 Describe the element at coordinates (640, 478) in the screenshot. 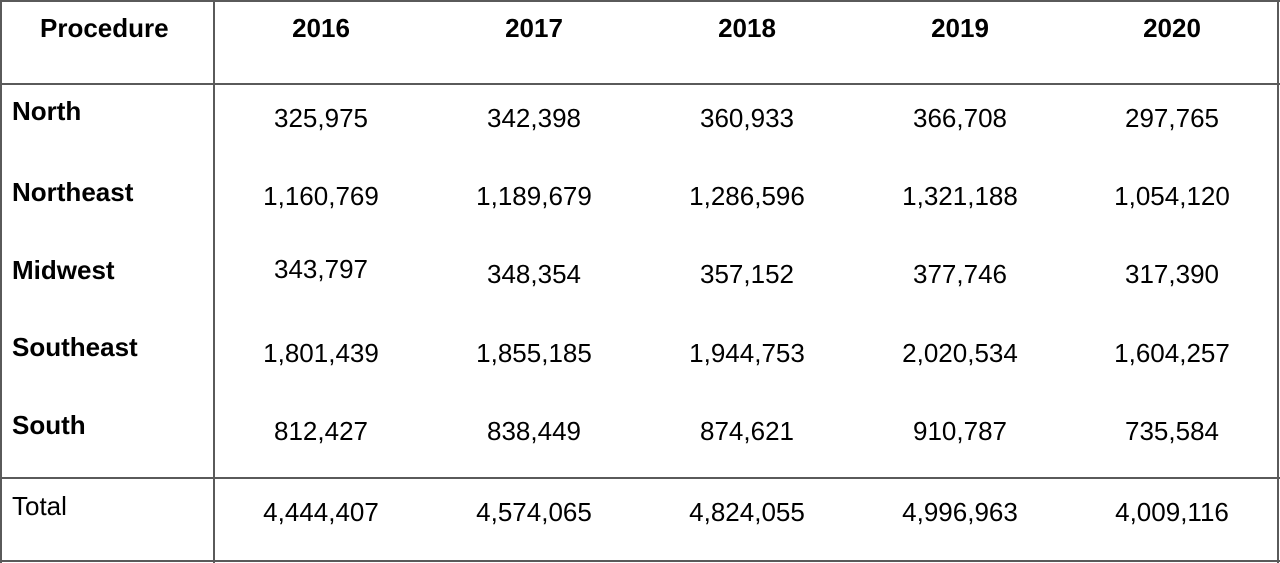

I see `total-divider` at that location.